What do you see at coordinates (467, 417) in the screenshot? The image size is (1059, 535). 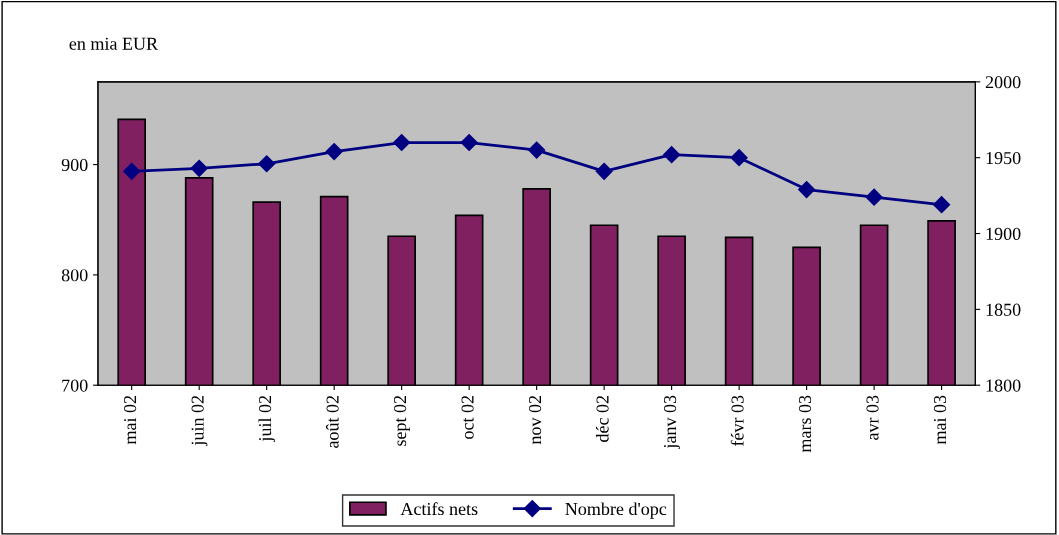 I see `x-tick-label: oct 02` at bounding box center [467, 417].